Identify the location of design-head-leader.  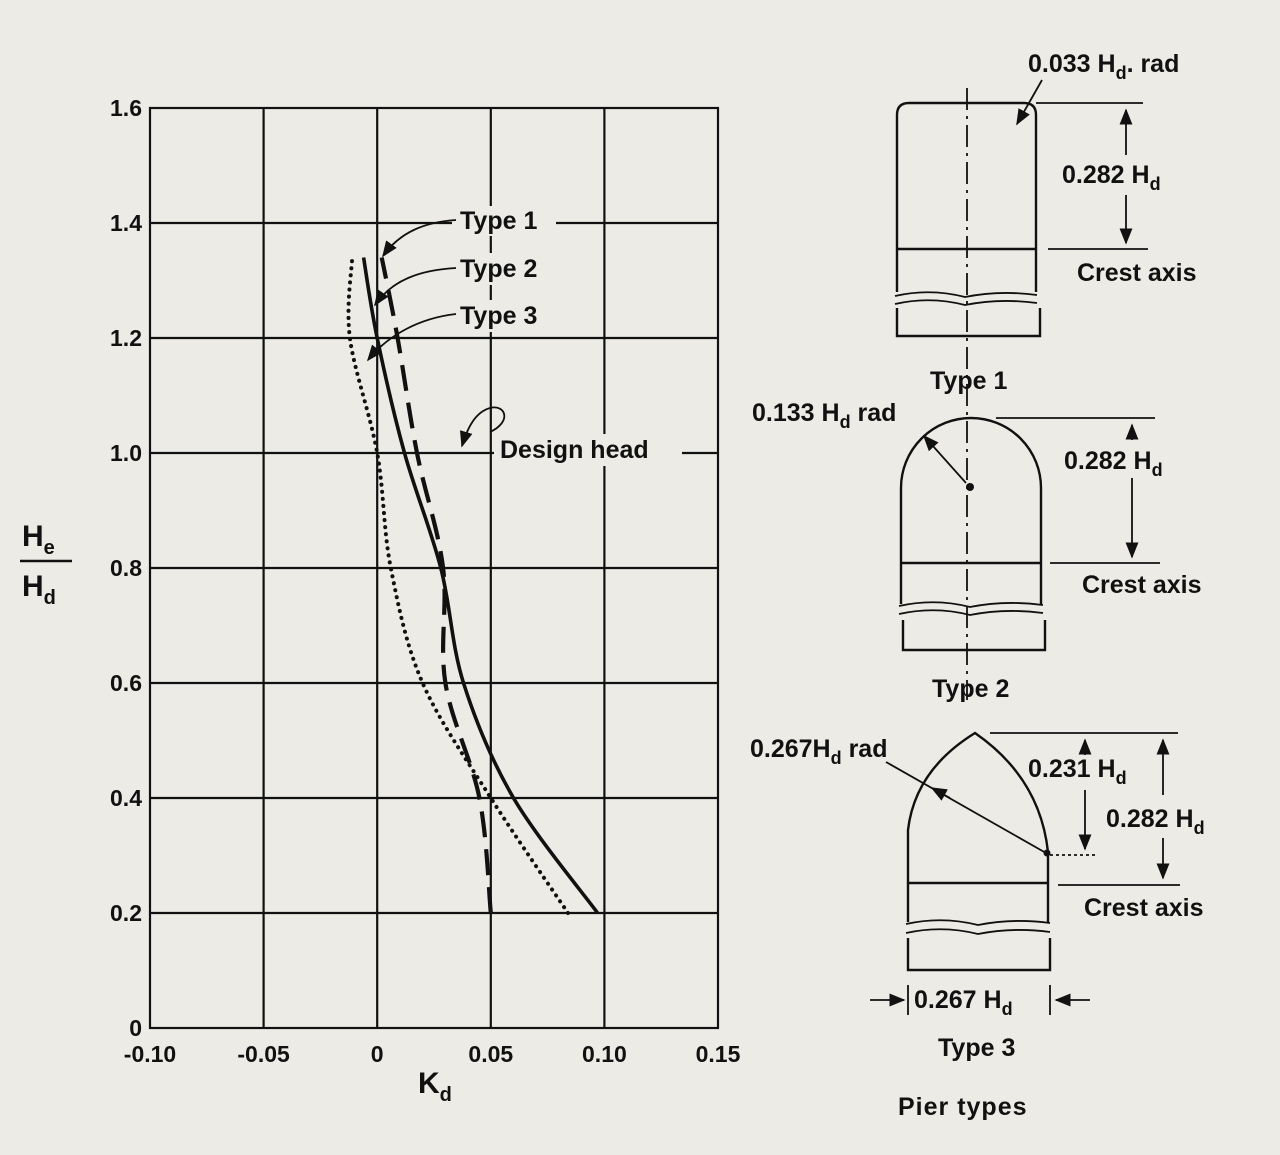
(482, 427).